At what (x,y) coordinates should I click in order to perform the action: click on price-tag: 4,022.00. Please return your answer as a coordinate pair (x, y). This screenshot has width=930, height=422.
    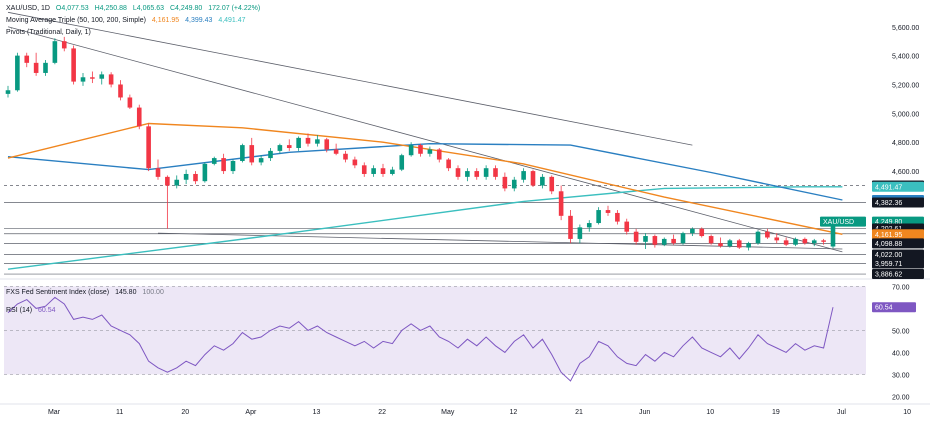
    Looking at the image, I should click on (898, 254).